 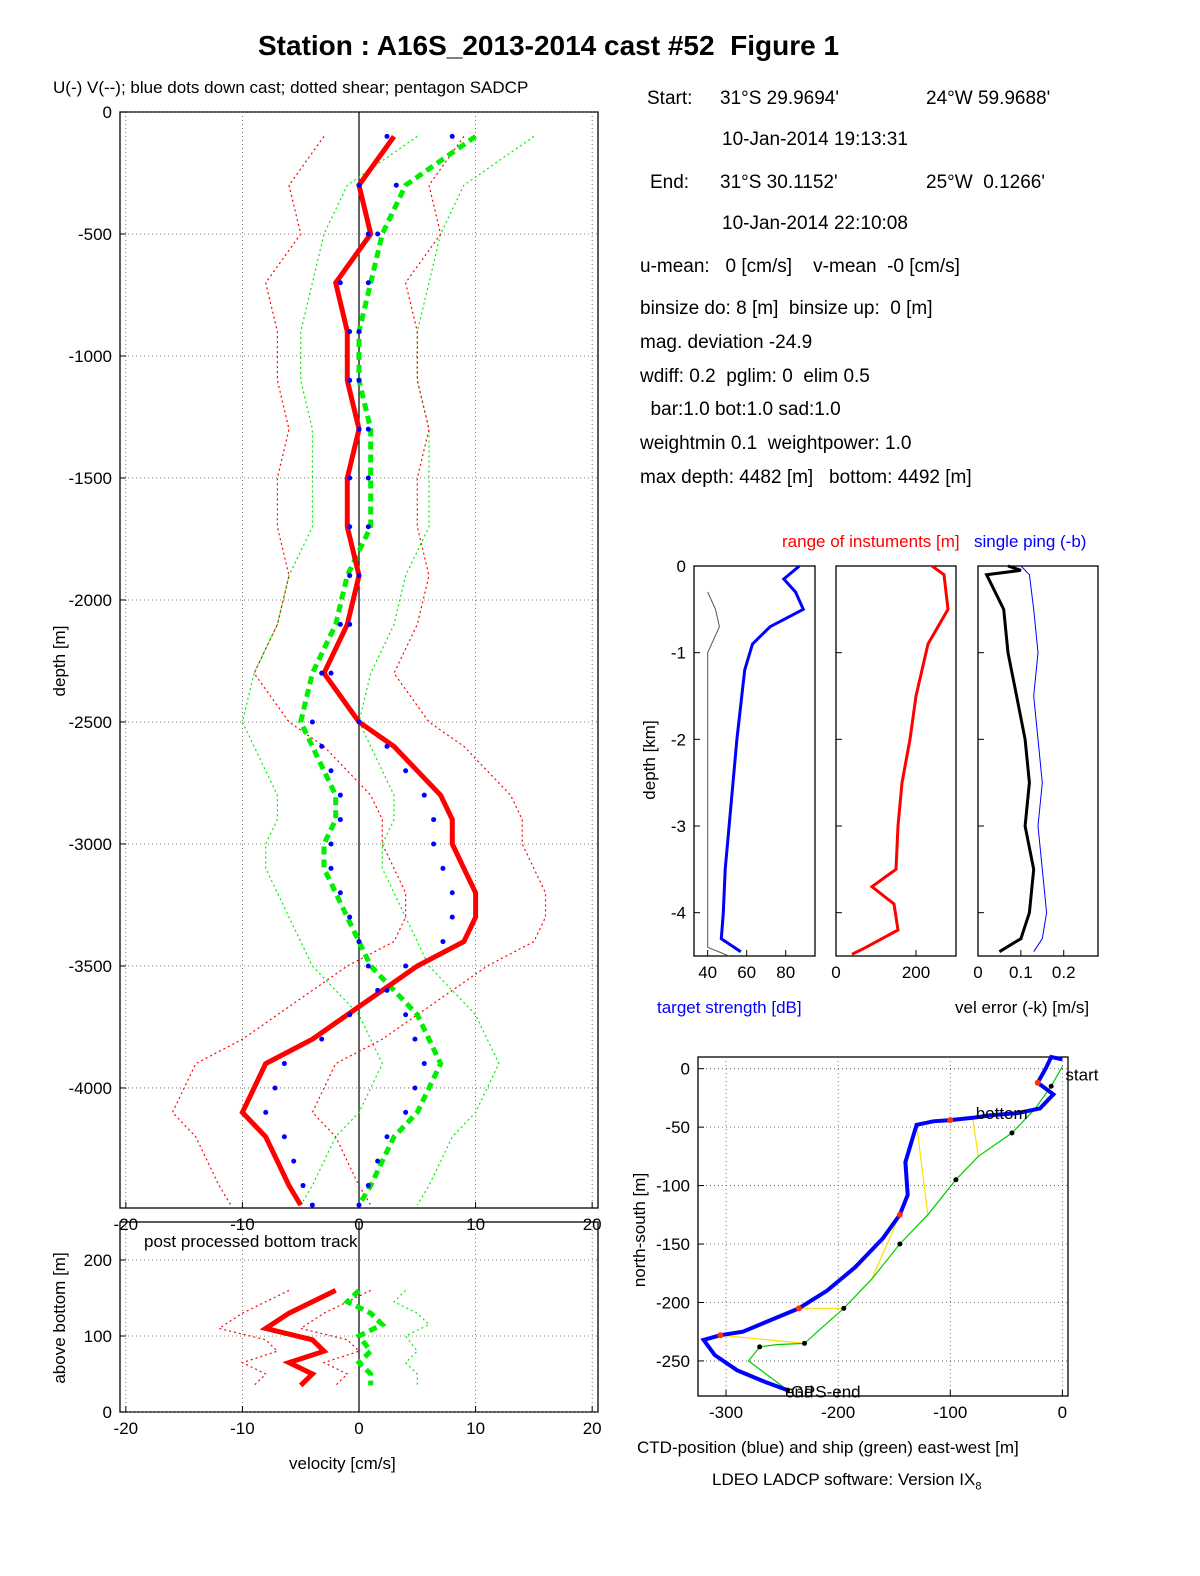 I want to click on velocity-xtick-label: 10, so click(x=475, y=1224).